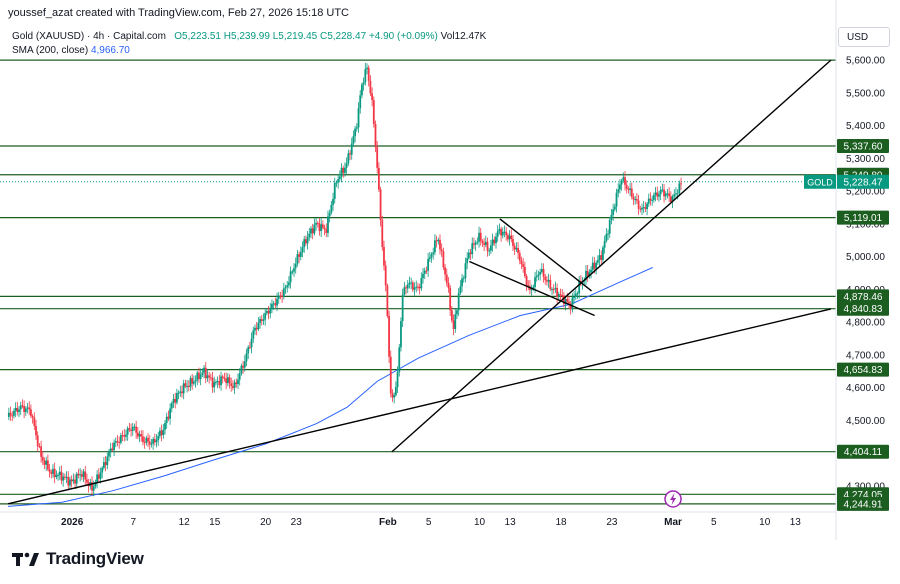 This screenshot has width=900, height=584. I want to click on close-value: C5,228.47, so click(343, 36).